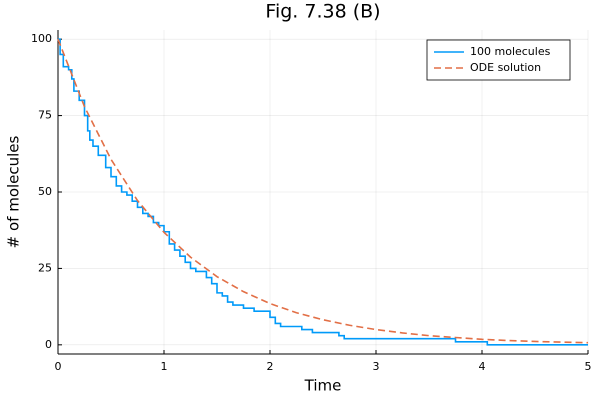 The image size is (600, 400). Describe the element at coordinates (323, 386) in the screenshot. I see `x-axis-label: Time` at that location.